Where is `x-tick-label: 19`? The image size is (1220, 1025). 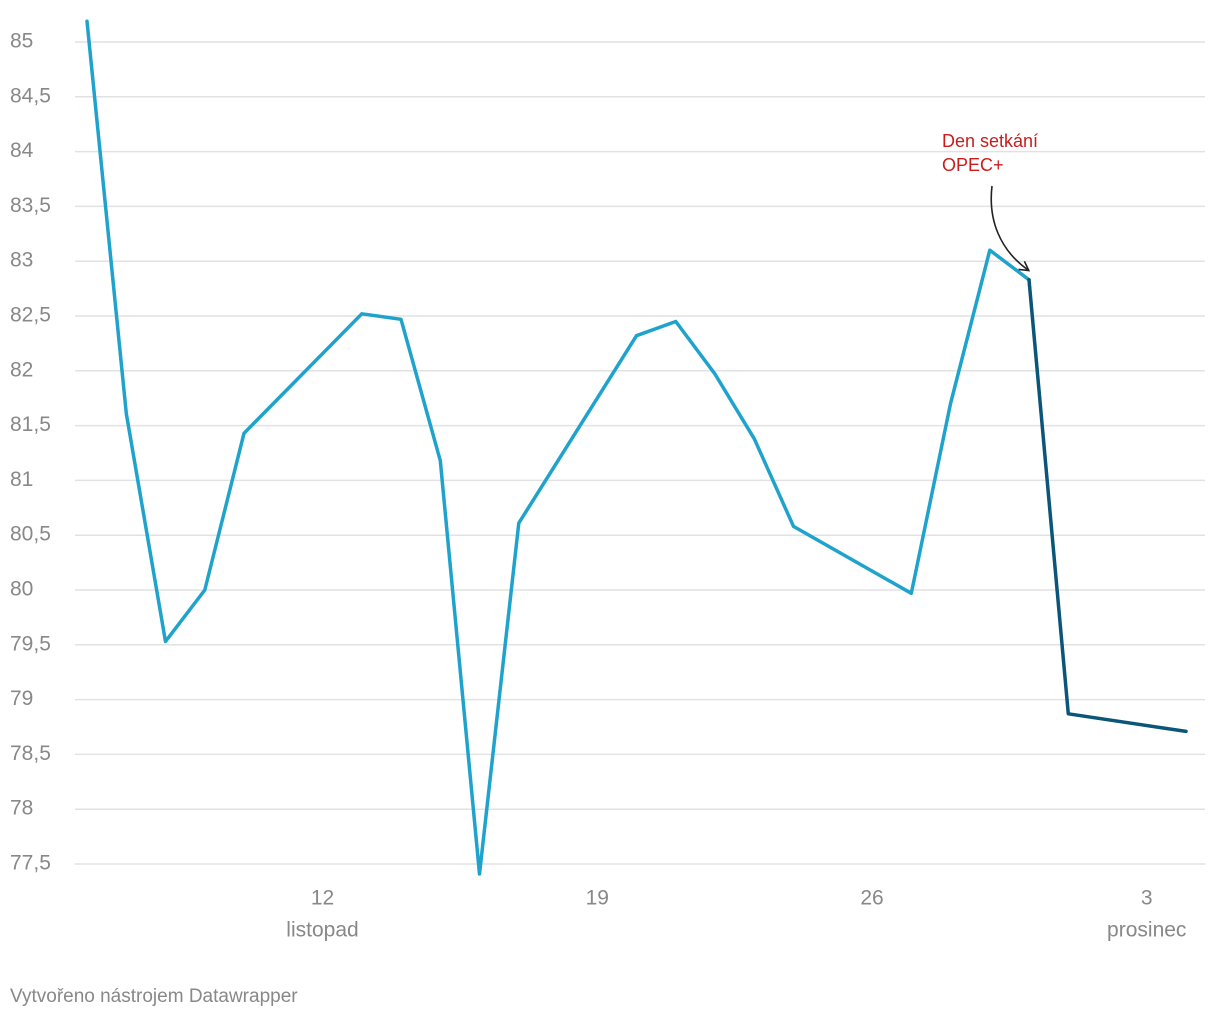
x-tick-label: 19 is located at coordinates (597, 898).